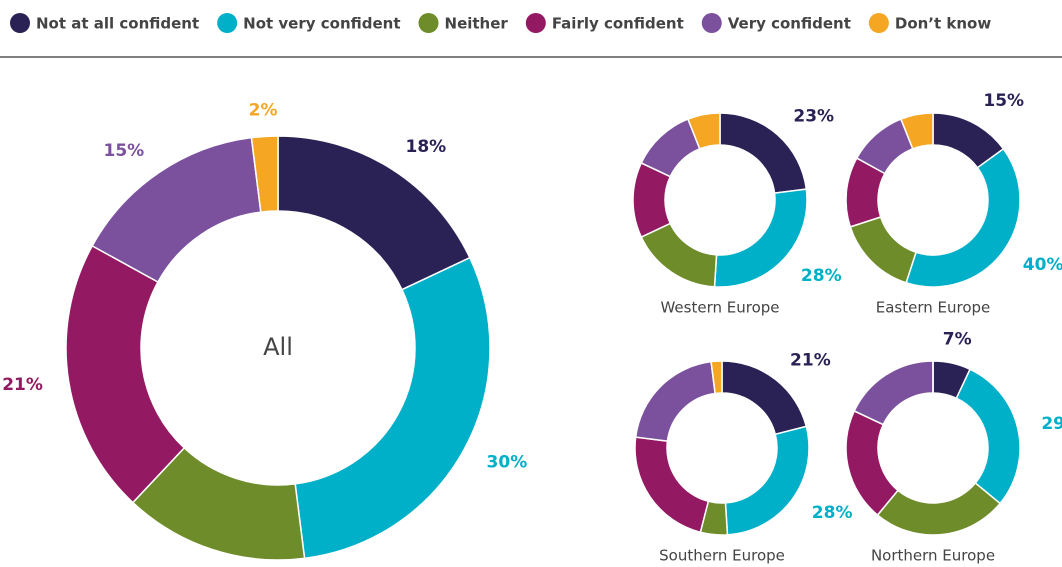  Describe the element at coordinates (117, 24) in the screenshot. I see `legend-label: Not at all confident` at that location.